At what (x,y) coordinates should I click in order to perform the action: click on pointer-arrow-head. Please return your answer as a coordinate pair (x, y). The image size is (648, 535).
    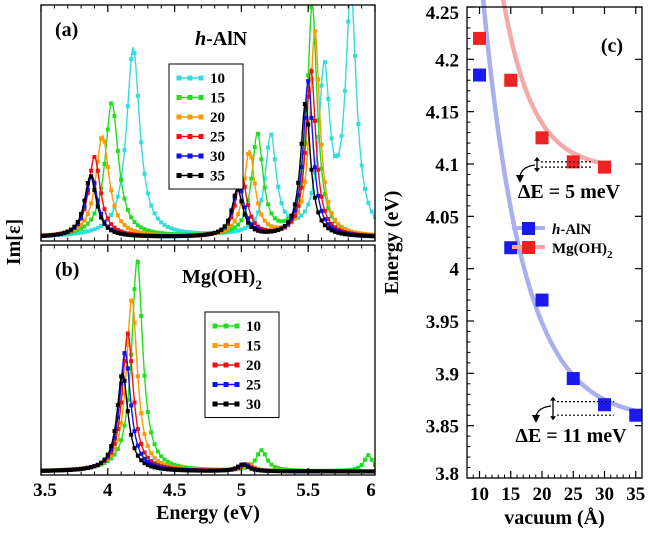
    Looking at the image, I should click on (520, 179).